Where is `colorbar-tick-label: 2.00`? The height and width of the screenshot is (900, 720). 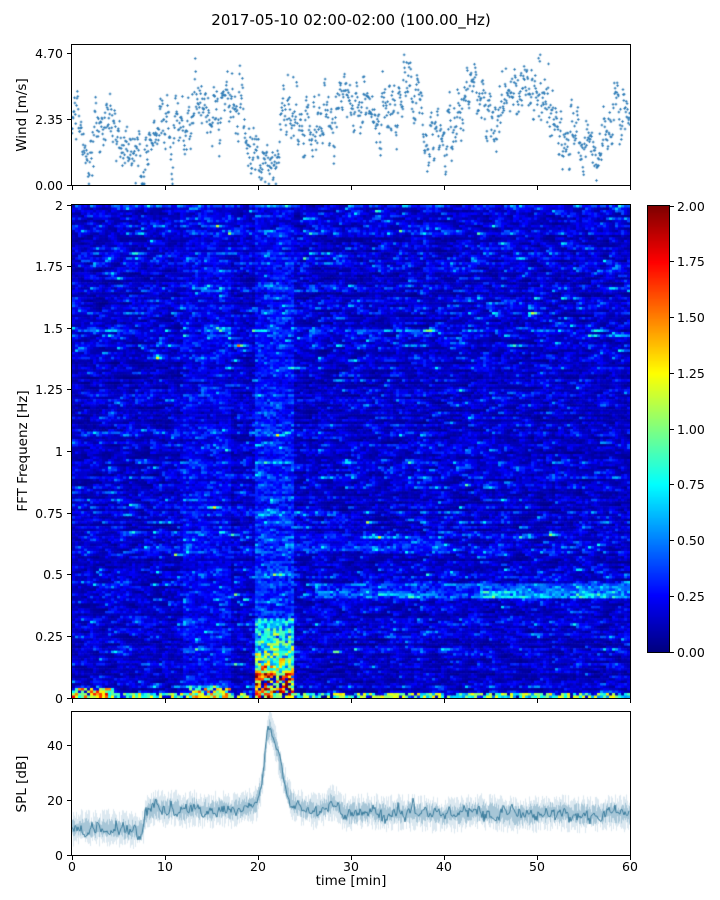
colorbar-tick-label: 2.00 is located at coordinates (691, 206).